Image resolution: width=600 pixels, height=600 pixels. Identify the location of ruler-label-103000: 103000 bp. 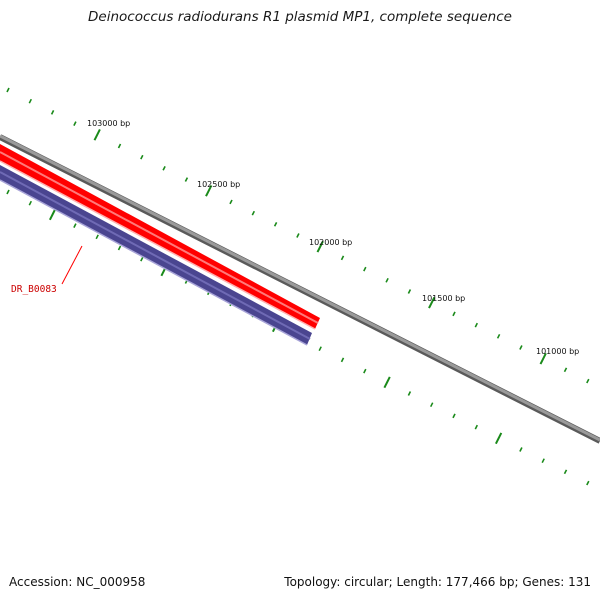
(108, 123).